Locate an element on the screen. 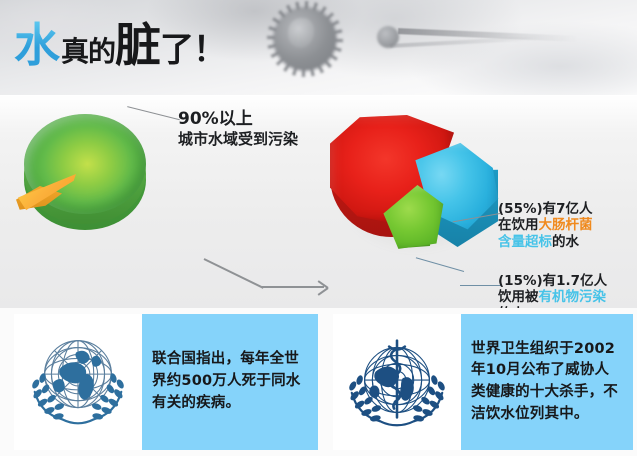 The height and width of the screenshot is (456, 637). right-chart-label-ecoli: (55%)有7亿人 在饮用大肠杆菌 含量超标的水 is located at coordinates (566, 225).